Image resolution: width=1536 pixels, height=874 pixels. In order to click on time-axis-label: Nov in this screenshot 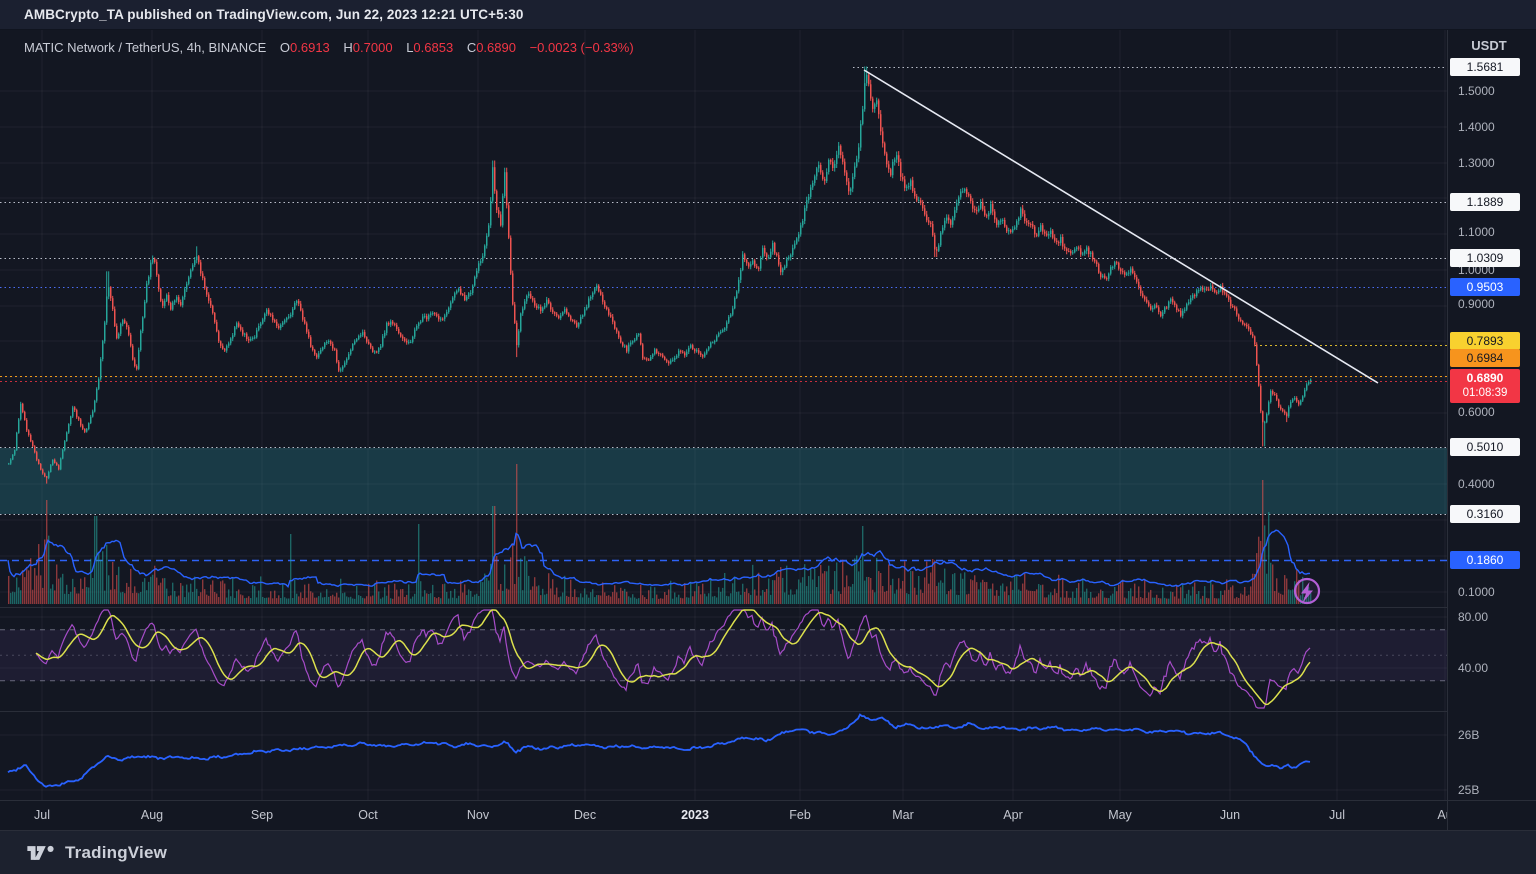, I will do `click(478, 815)`.